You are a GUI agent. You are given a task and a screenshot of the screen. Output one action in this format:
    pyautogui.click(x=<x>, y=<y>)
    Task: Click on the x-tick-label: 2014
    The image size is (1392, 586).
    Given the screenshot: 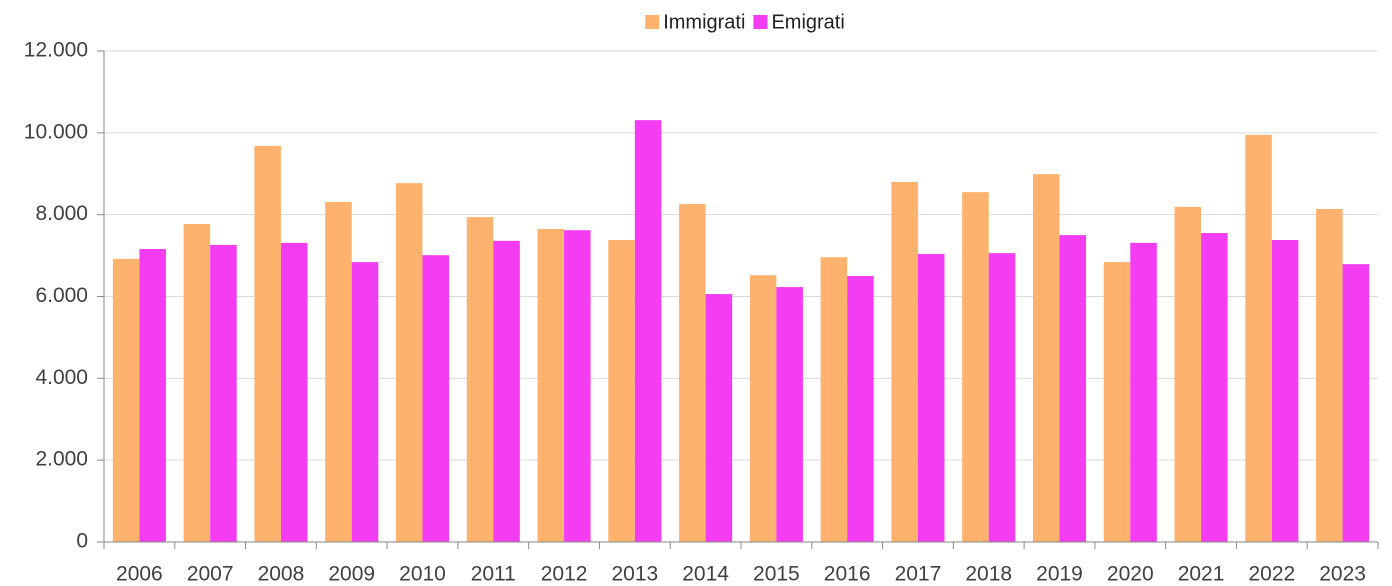 What is the action you would take?
    pyautogui.click(x=705, y=574)
    